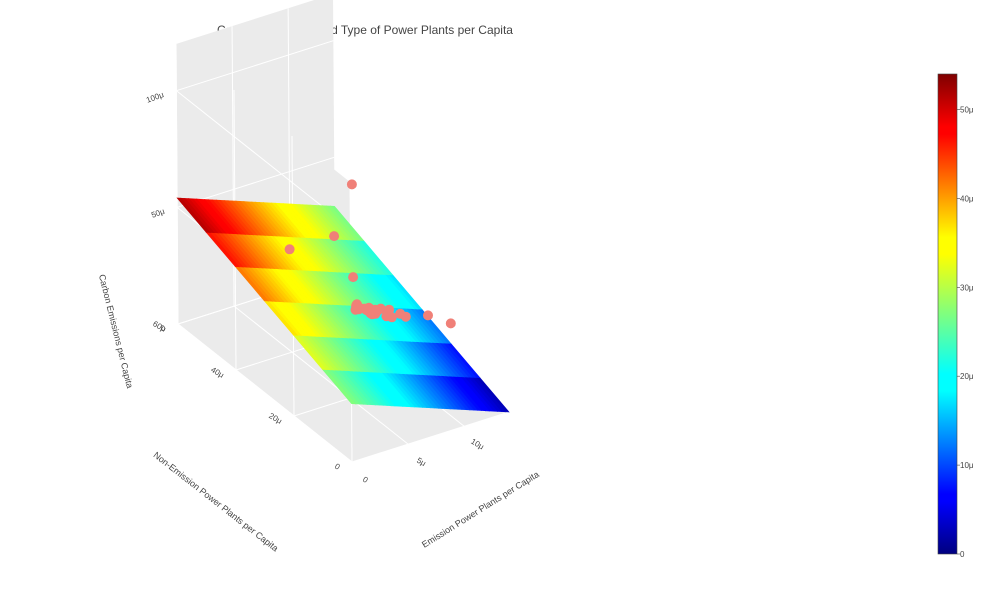 The width and height of the screenshot is (1001, 593). Describe the element at coordinates (947, 314) in the screenshot. I see `colorbar-gradient` at that location.